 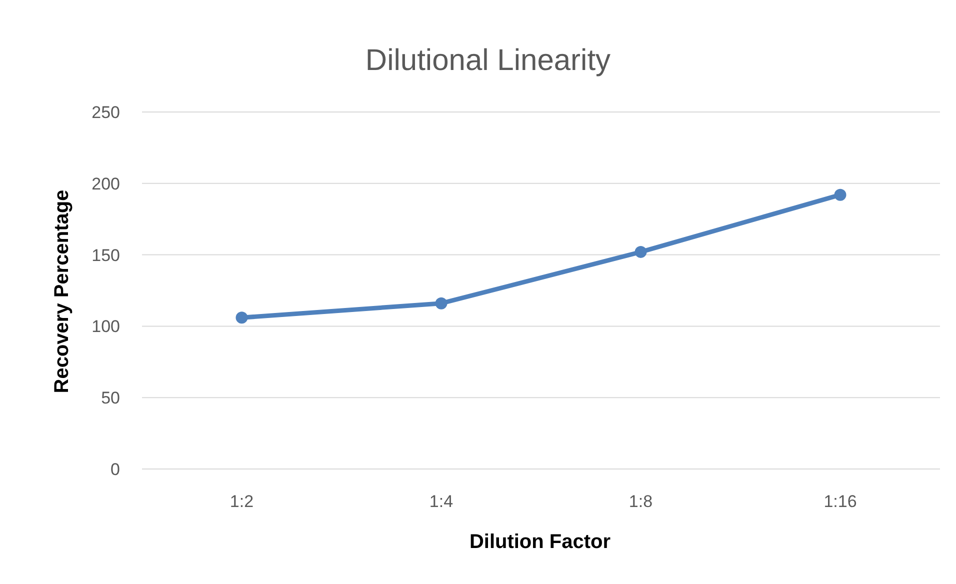 What do you see at coordinates (540, 542) in the screenshot?
I see `x-axis-title: Dilution Factor` at bounding box center [540, 542].